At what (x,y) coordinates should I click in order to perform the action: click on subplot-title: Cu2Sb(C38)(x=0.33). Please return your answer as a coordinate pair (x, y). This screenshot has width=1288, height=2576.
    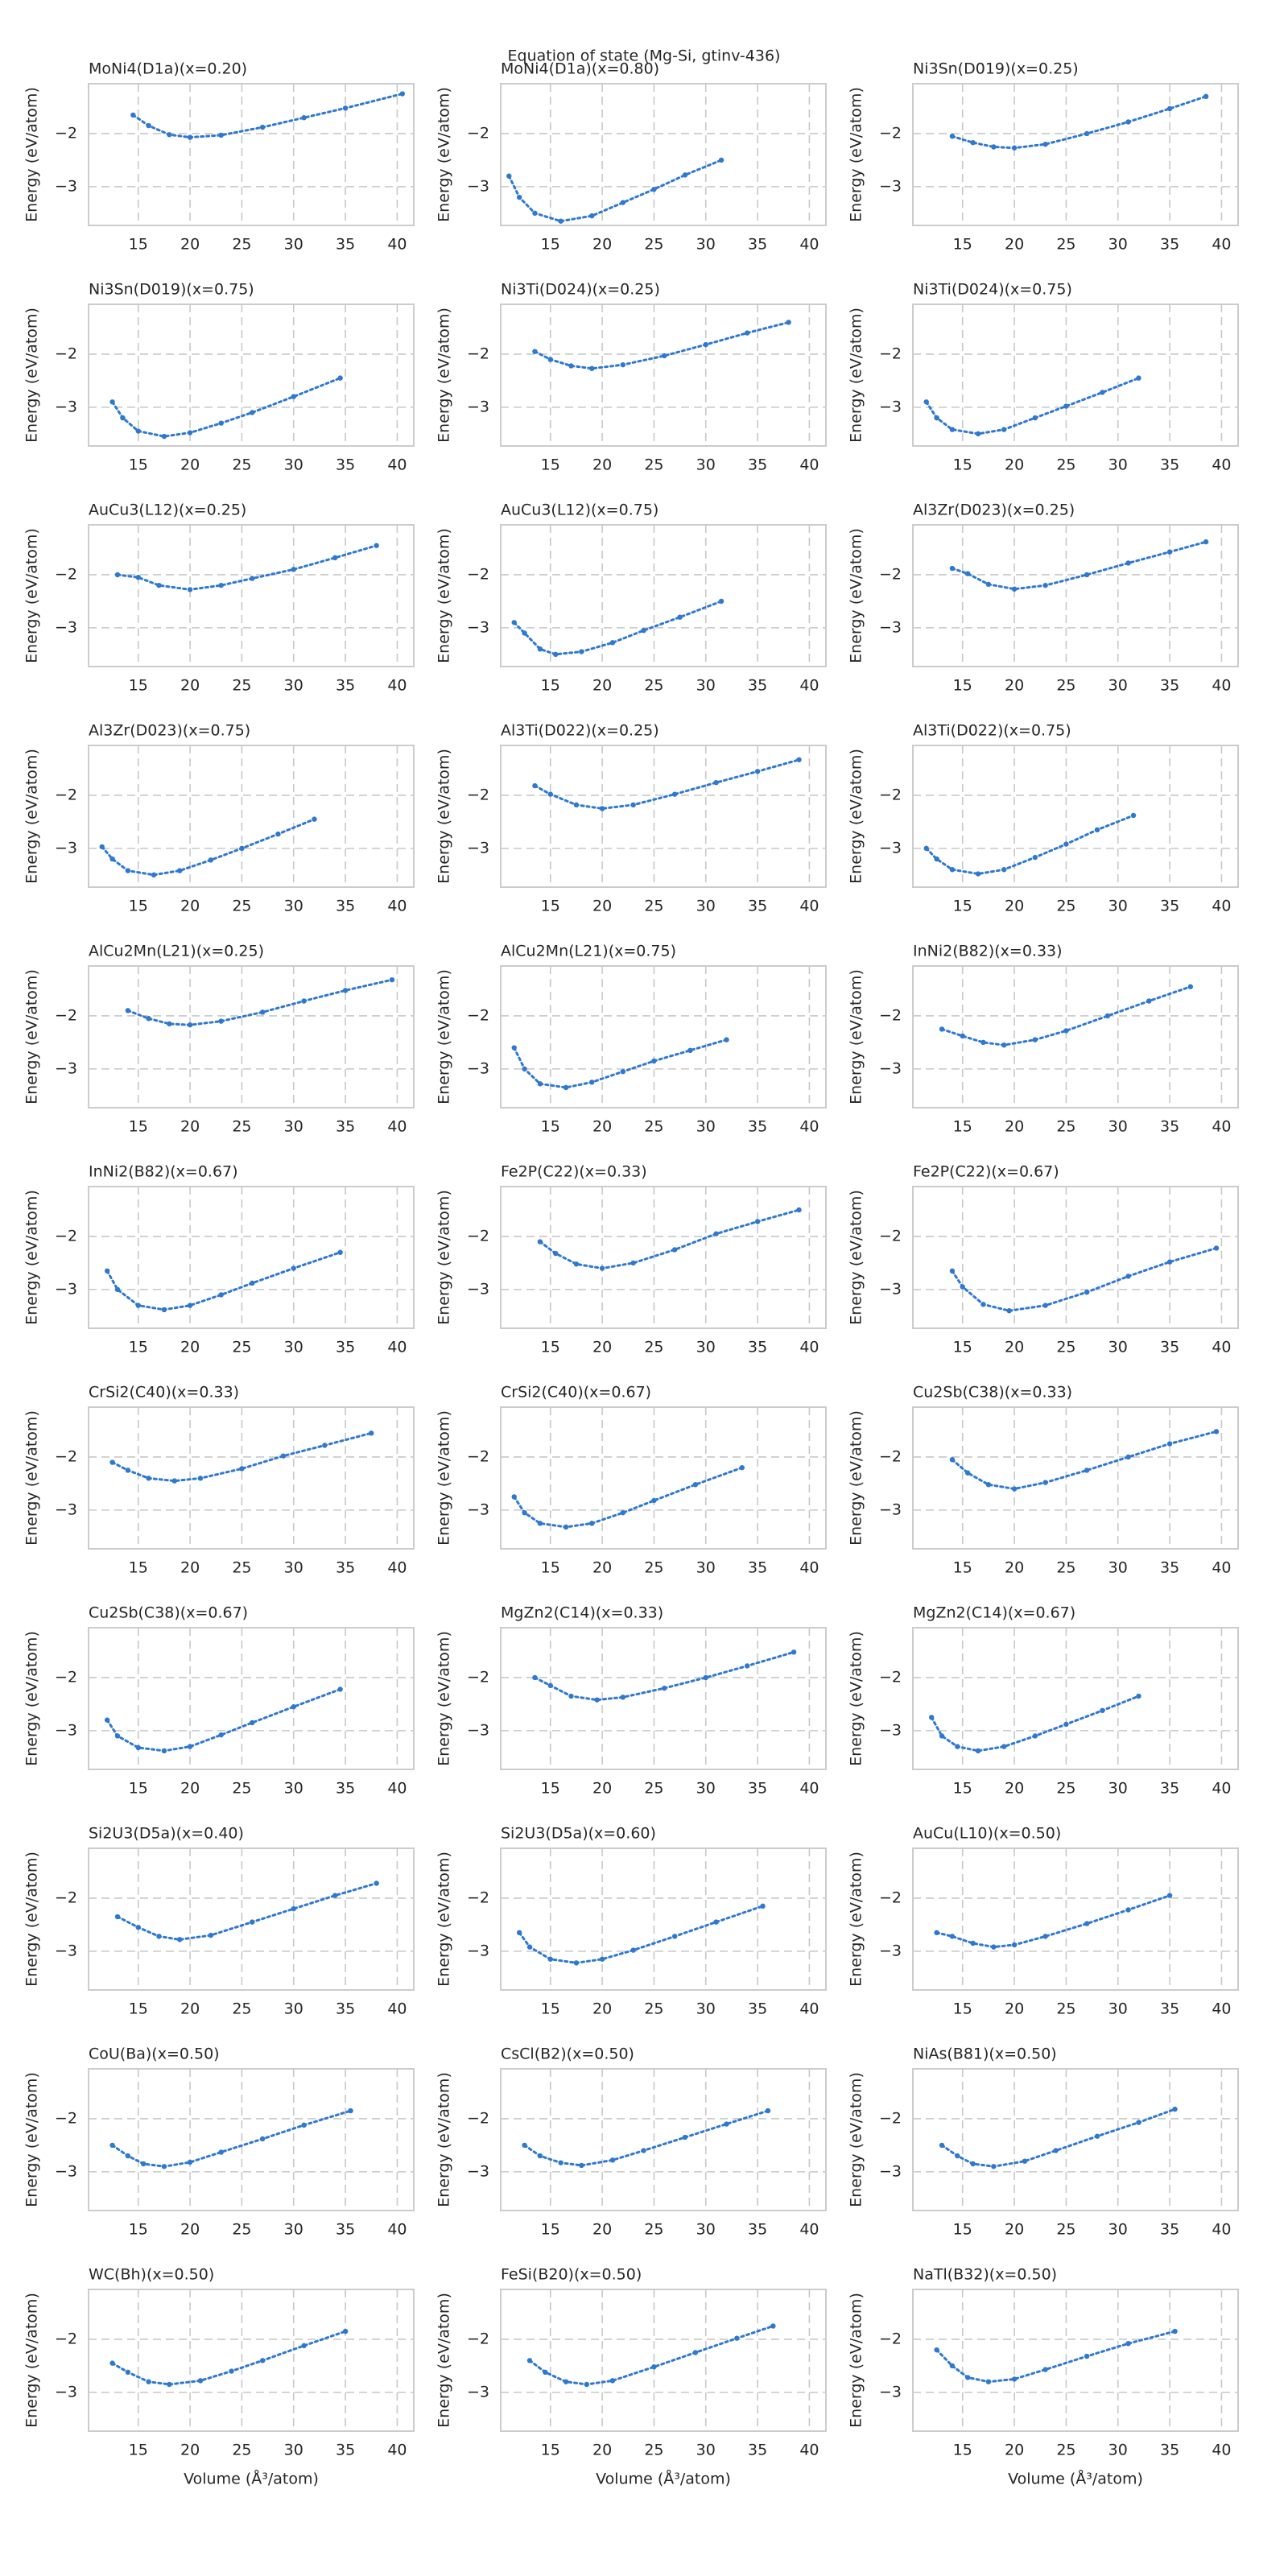
    Looking at the image, I should click on (992, 1393).